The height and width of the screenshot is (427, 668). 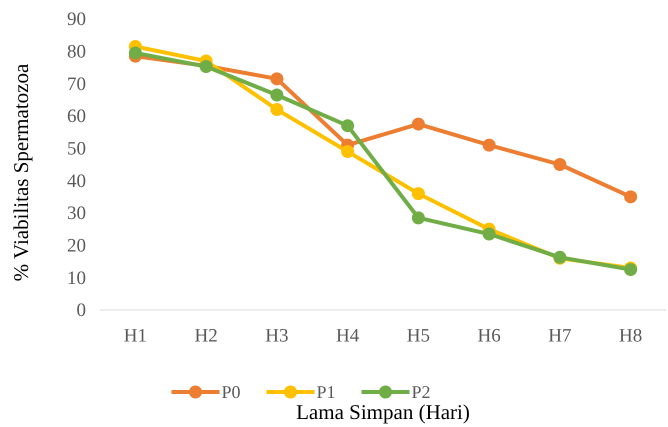 What do you see at coordinates (21, 172) in the screenshot?
I see `y-axis-title: % Viabilitas Spermatozoa` at bounding box center [21, 172].